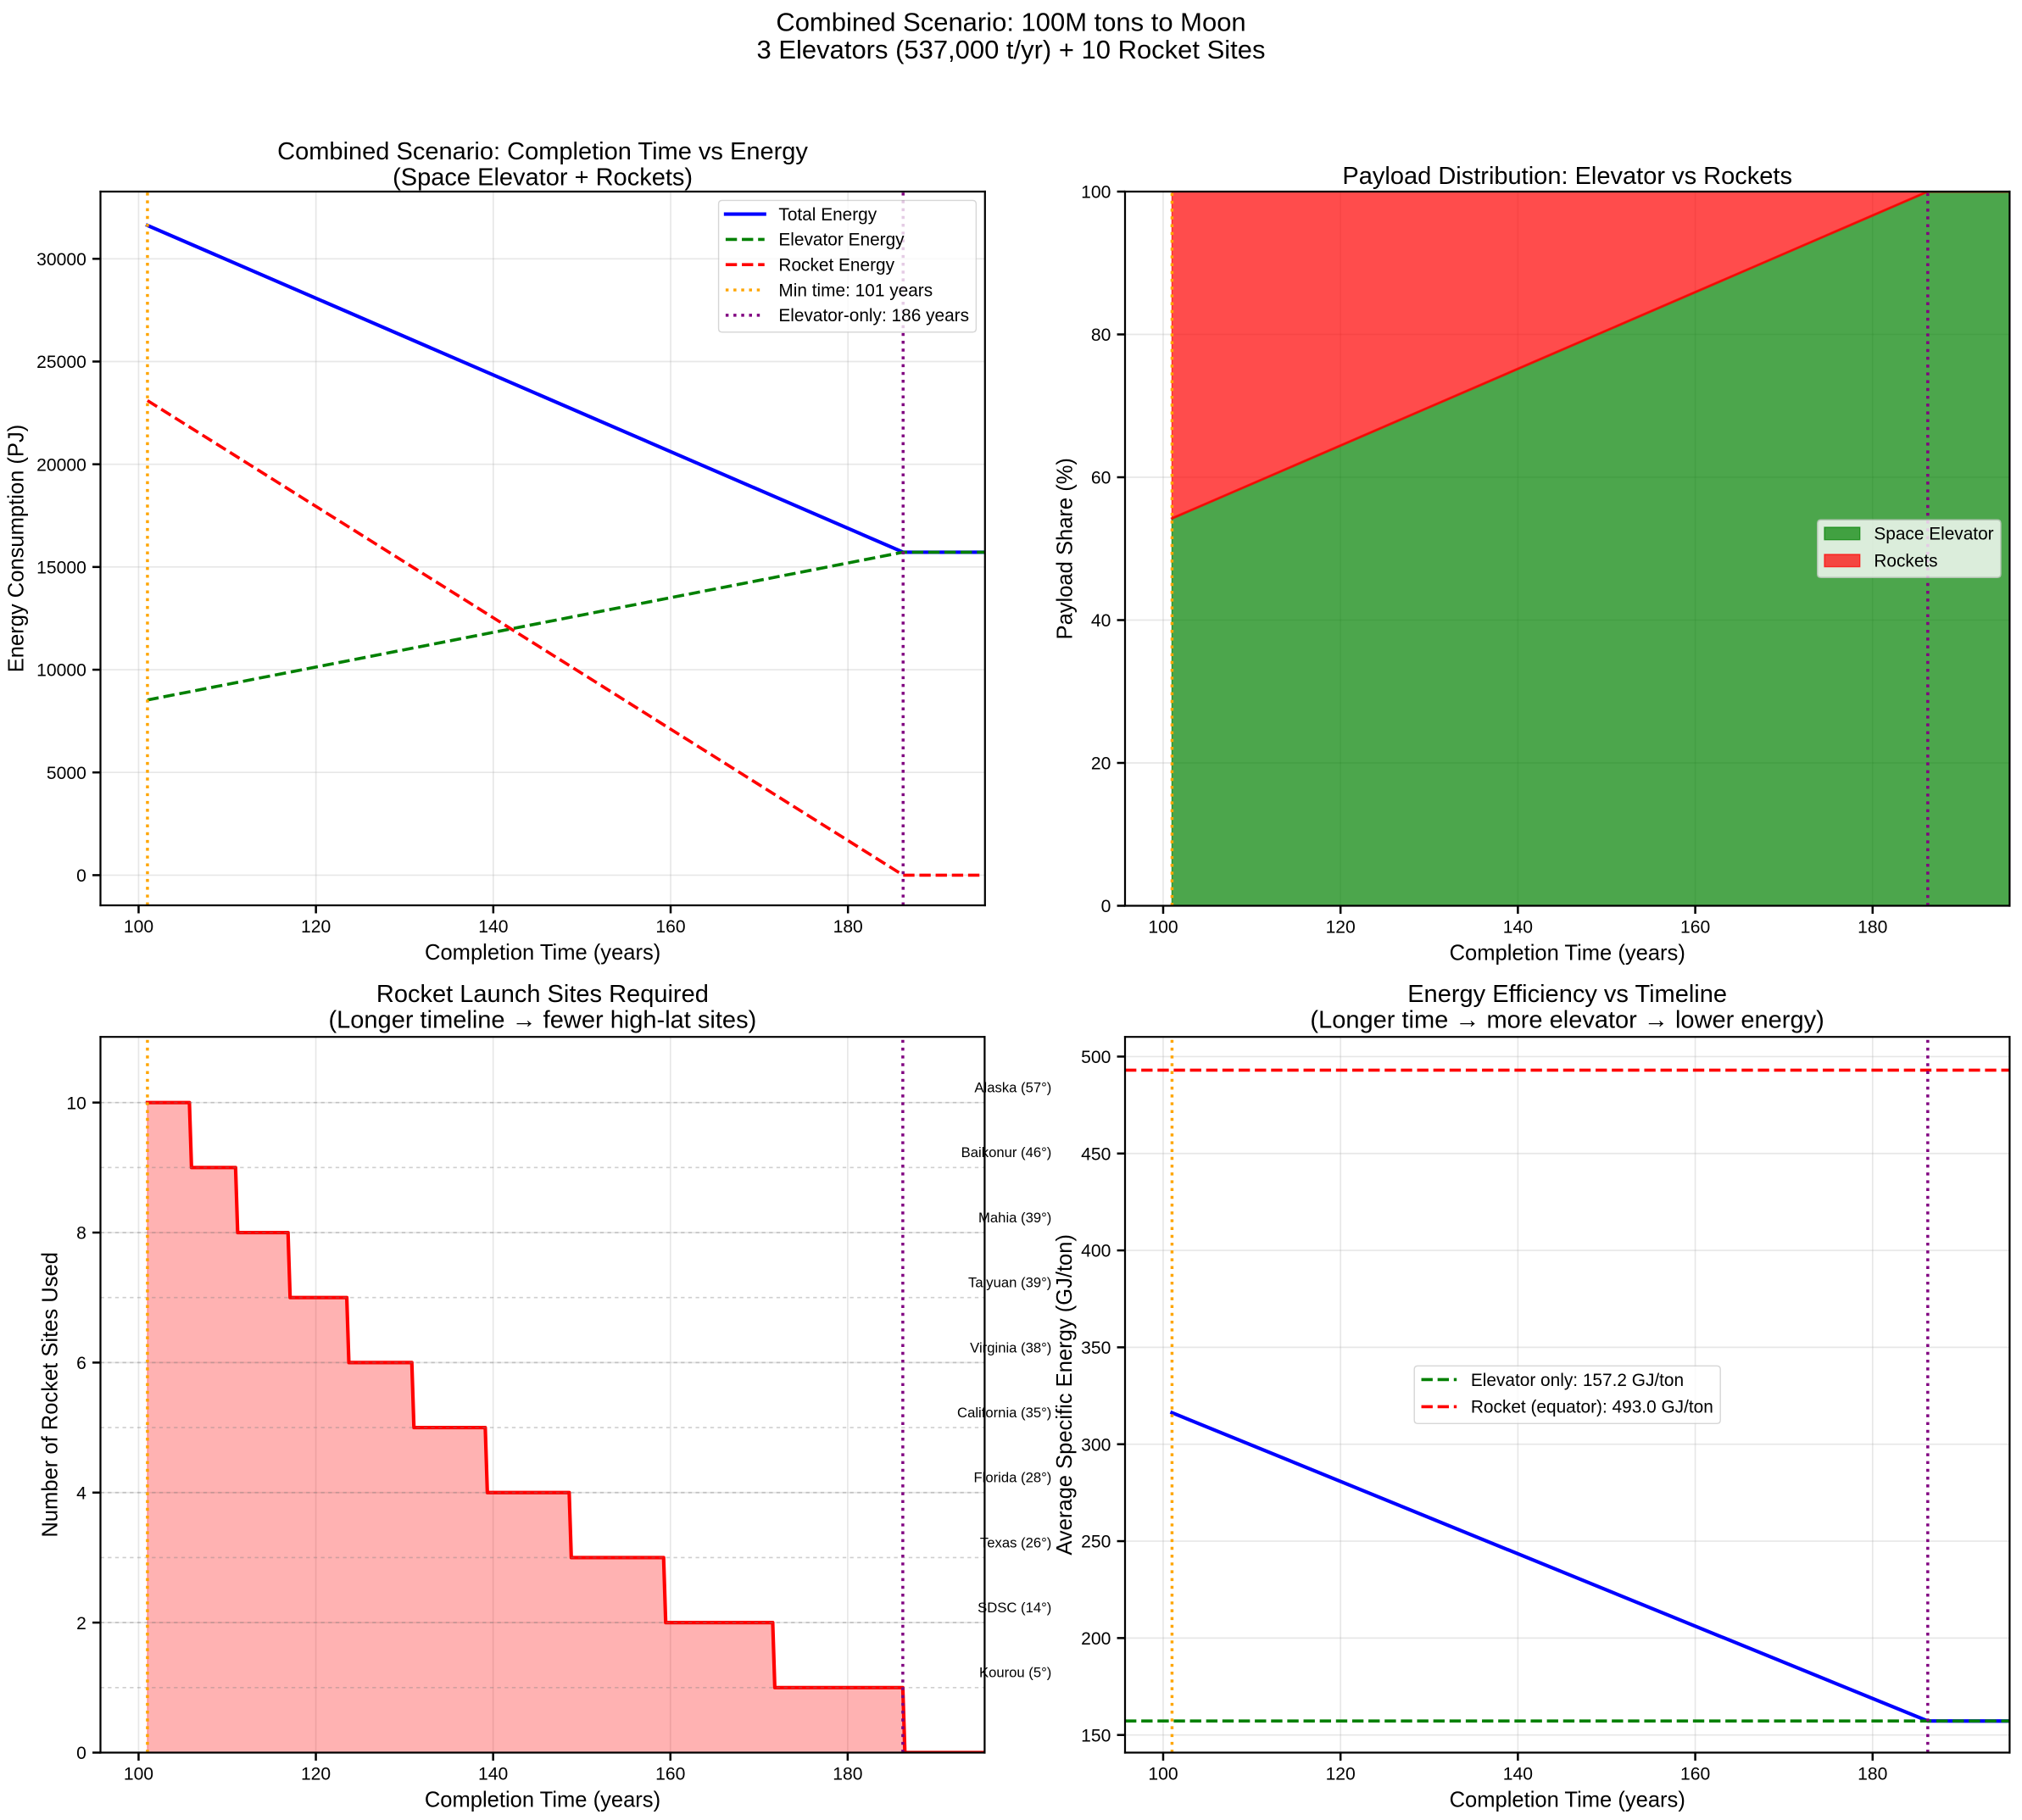 Image resolution: width=2022 pixels, height=1820 pixels. I want to click on svg-text: Virginia (38°), so click(1010, 1347).